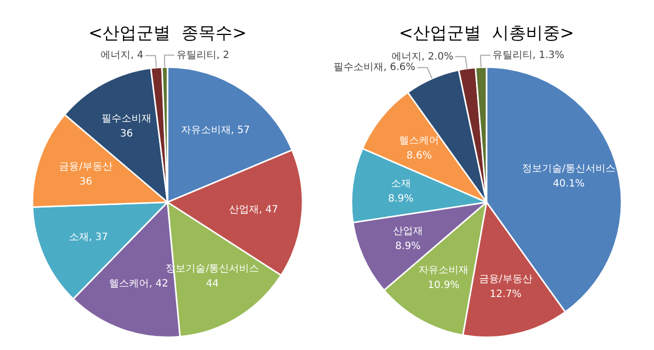  What do you see at coordinates (122, 56) in the screenshot?
I see `slice-label: 에너지, 4` at bounding box center [122, 56].